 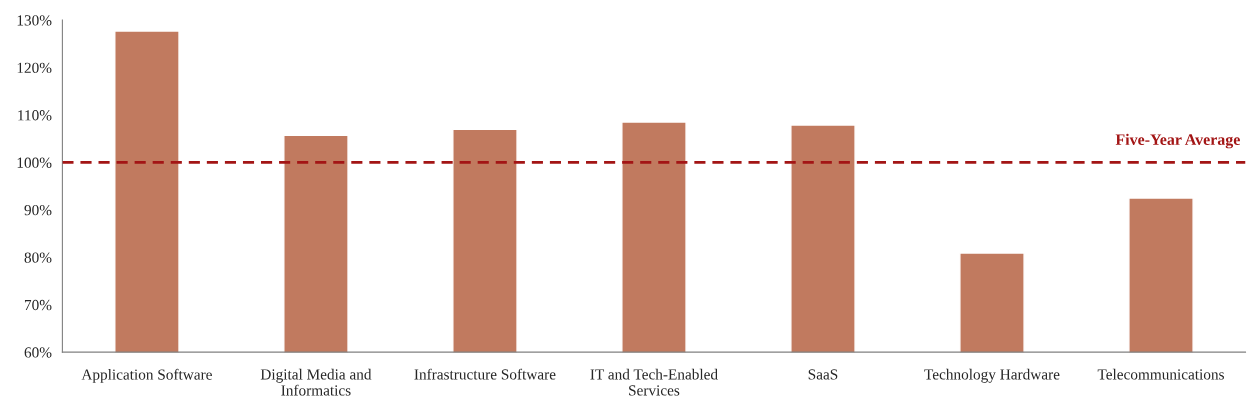 What do you see at coordinates (38, 305) in the screenshot?
I see `y-tick-label: 70%` at bounding box center [38, 305].